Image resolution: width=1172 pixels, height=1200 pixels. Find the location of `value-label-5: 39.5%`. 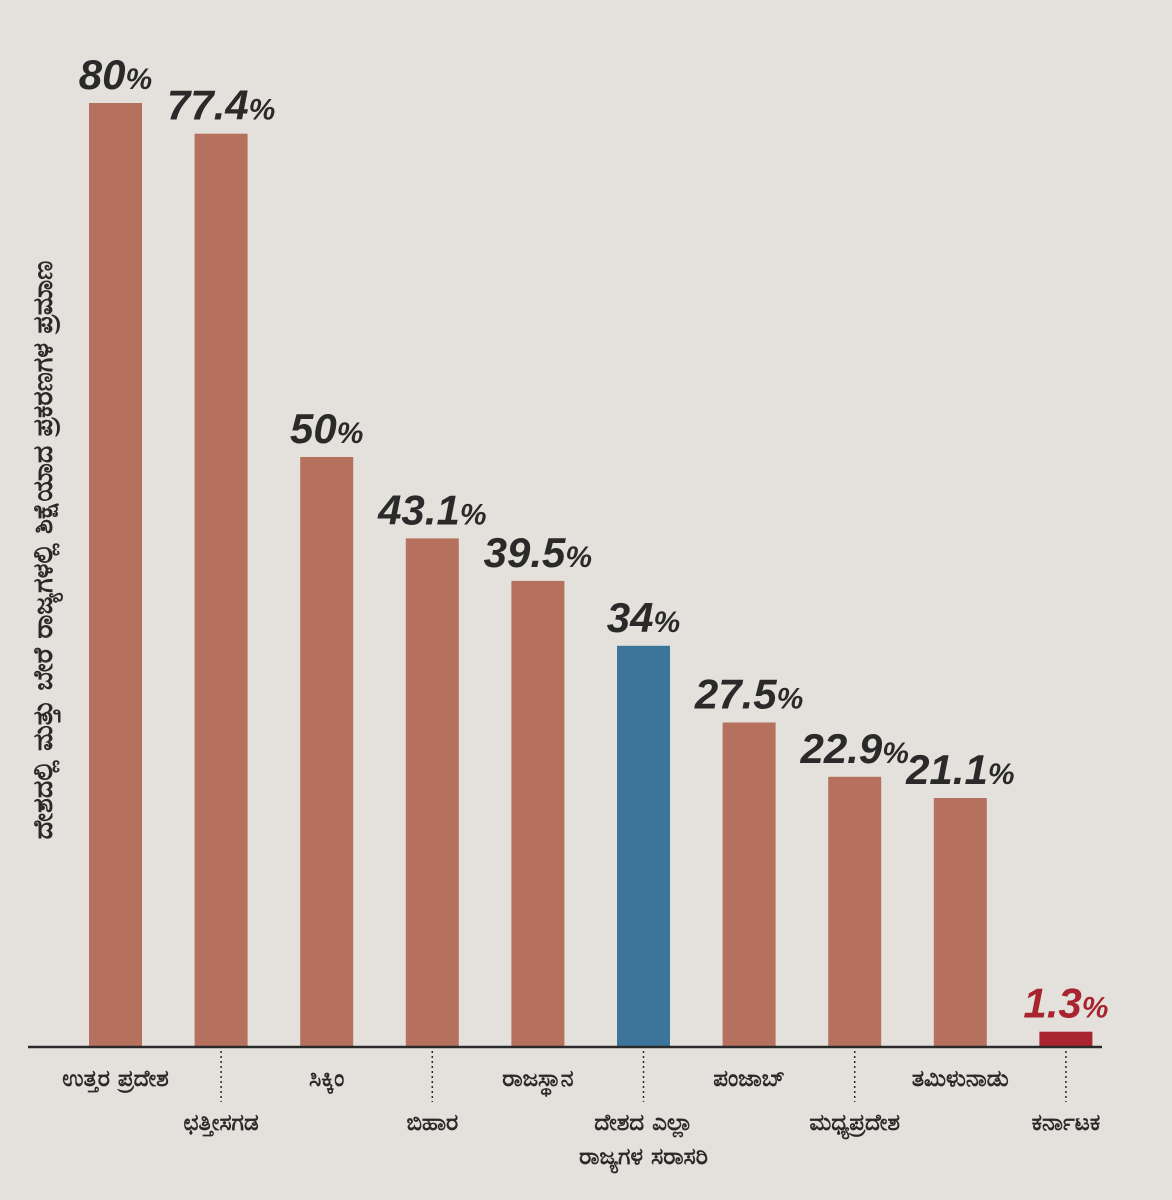

value-label-5: 39.5% is located at coordinates (538, 552).